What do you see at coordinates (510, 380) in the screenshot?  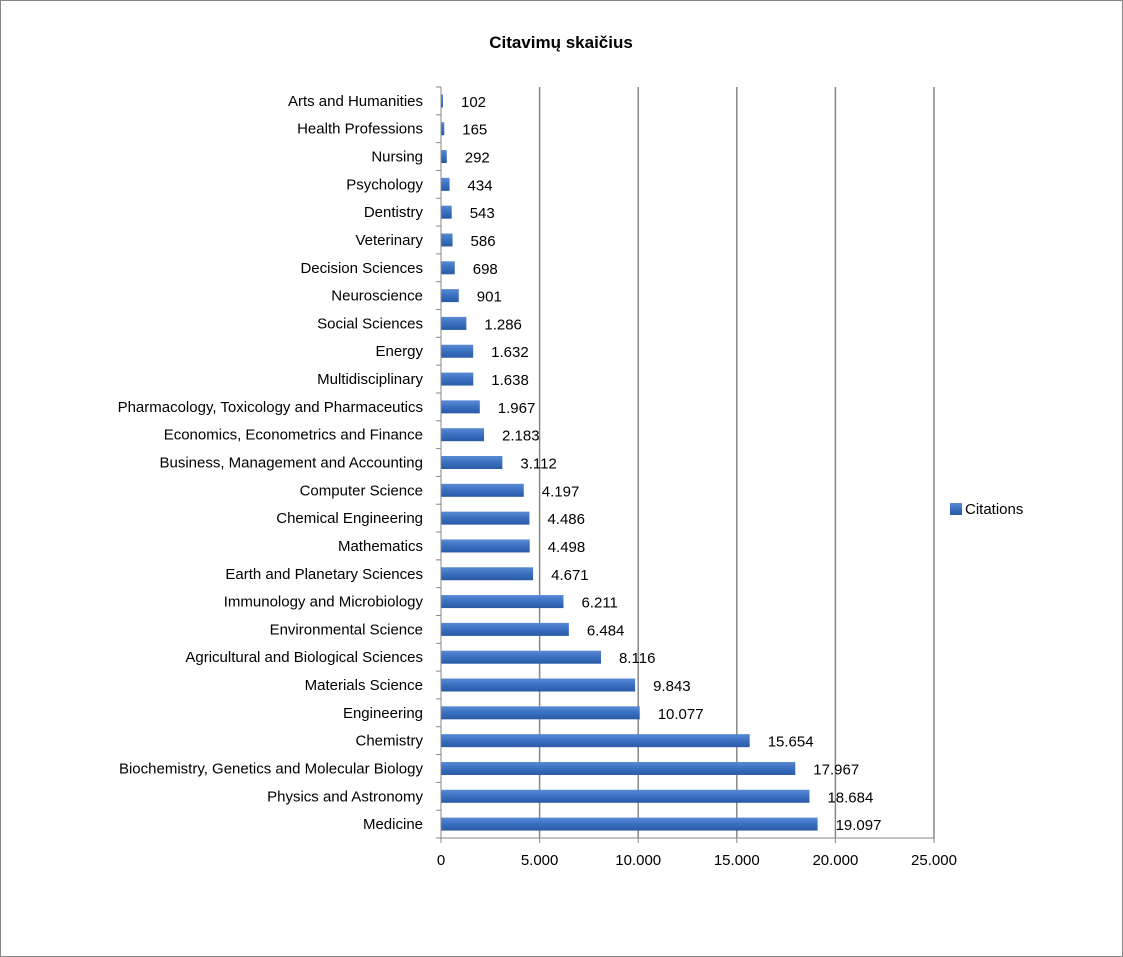 I see `data-label: 1.638` at bounding box center [510, 380].